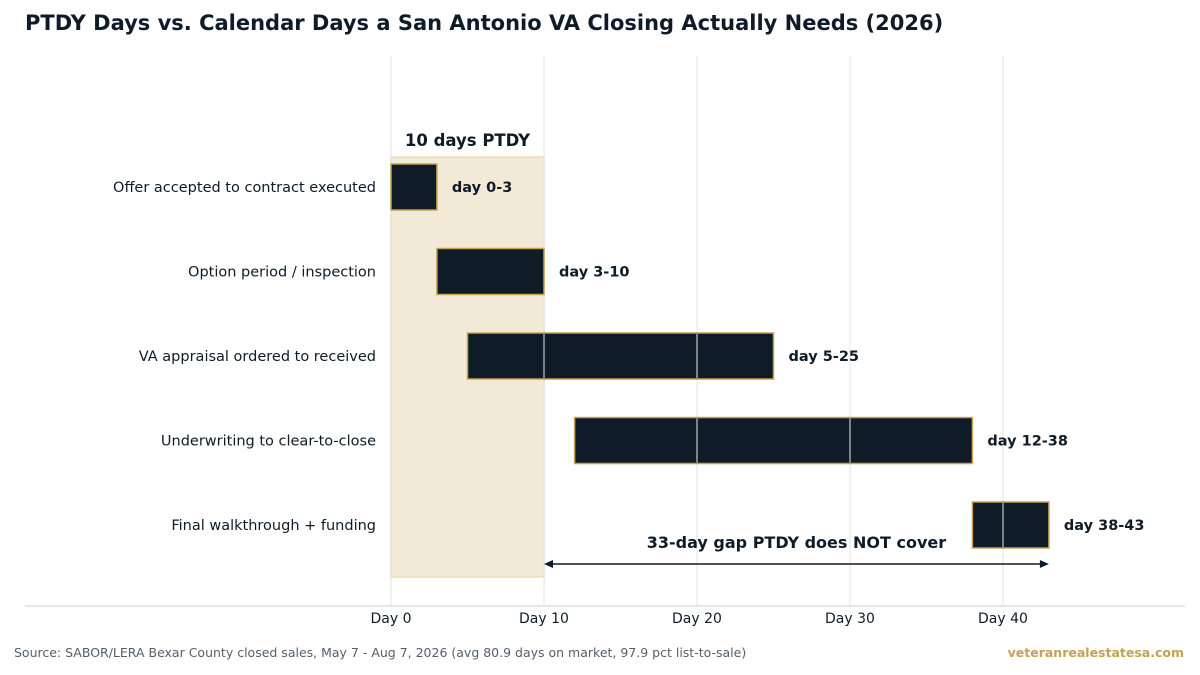 This screenshot has width=1200, height=675. I want to click on task-label: Final walkthrough + funding, so click(273, 526).